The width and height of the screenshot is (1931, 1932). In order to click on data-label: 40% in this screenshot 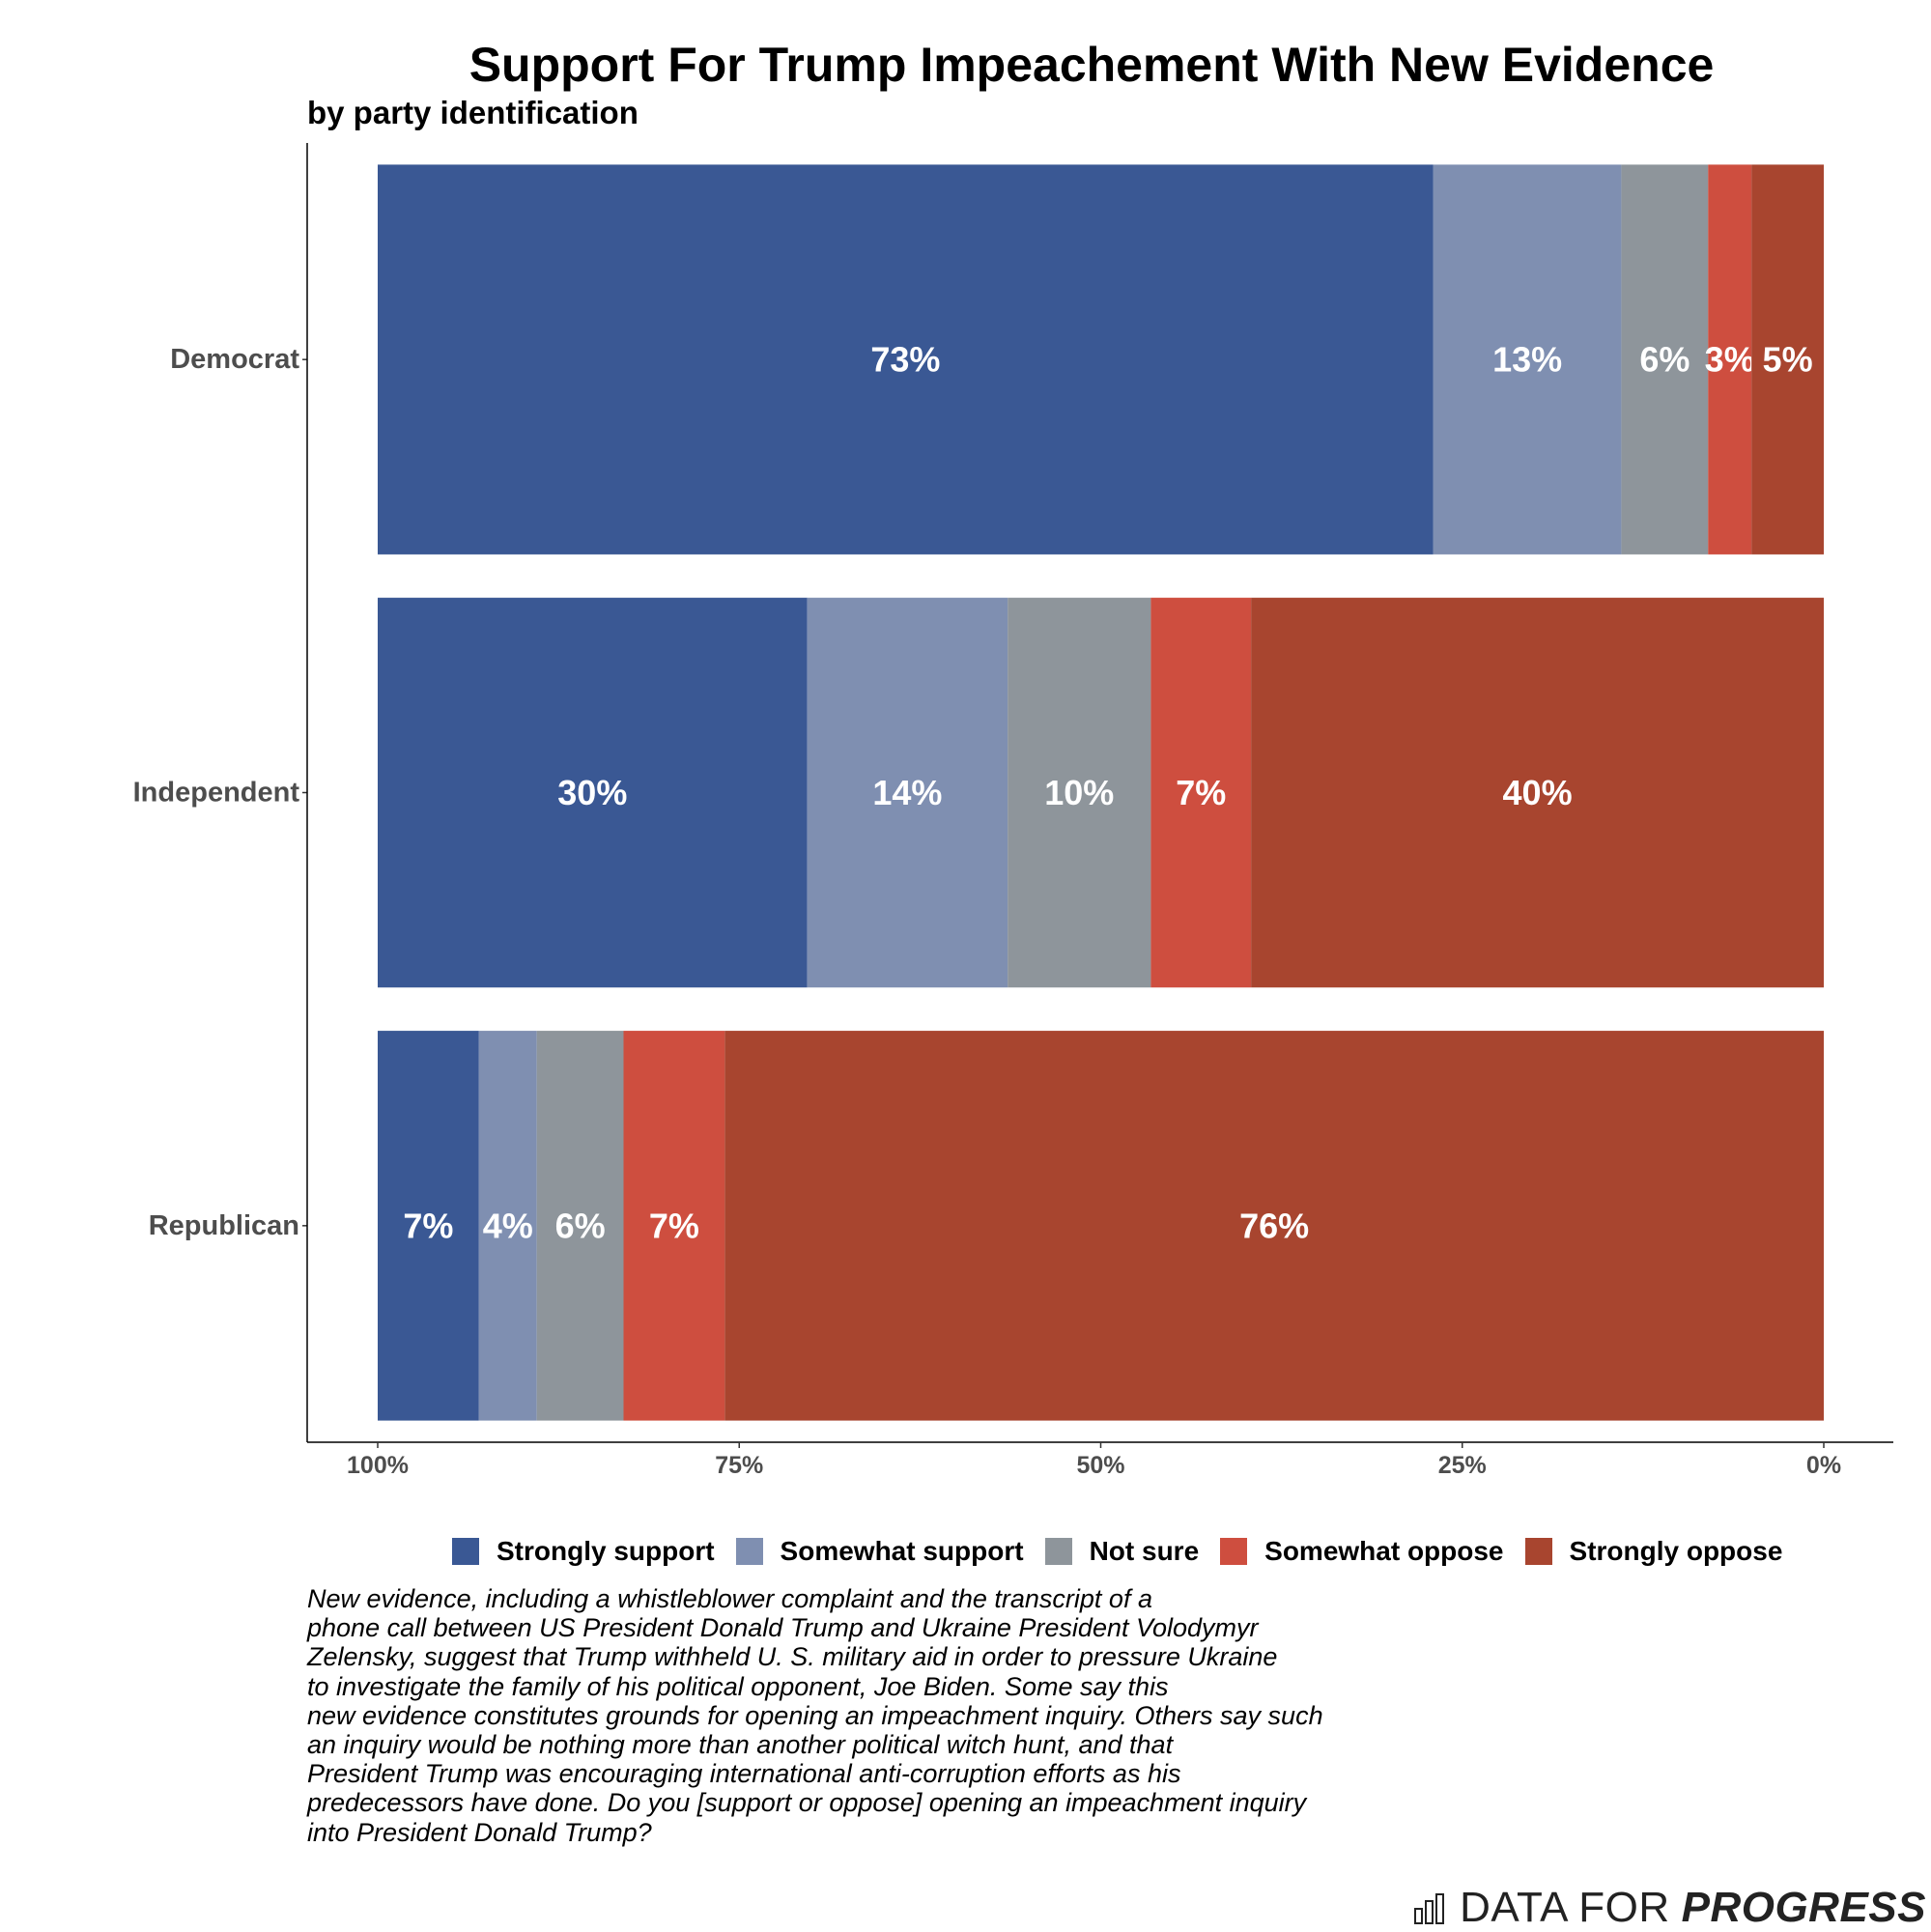, I will do `click(1538, 792)`.